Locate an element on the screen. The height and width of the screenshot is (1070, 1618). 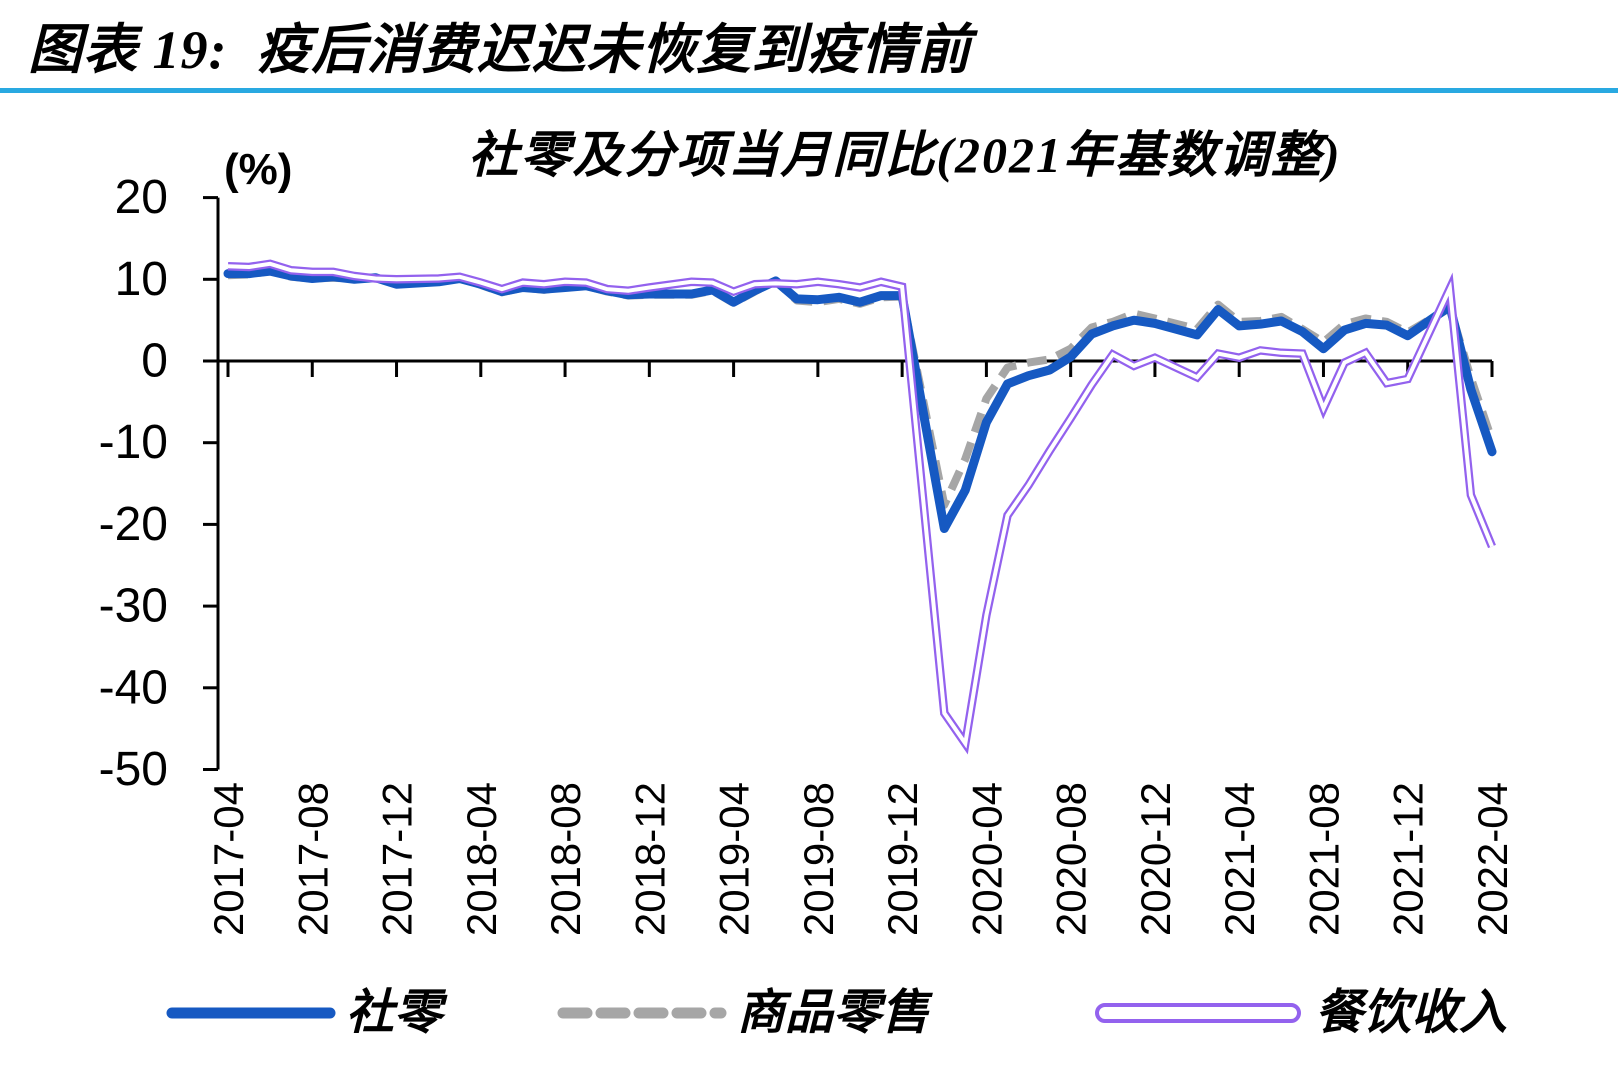
x-tick-label: 2019-04 is located at coordinates (734, 859).